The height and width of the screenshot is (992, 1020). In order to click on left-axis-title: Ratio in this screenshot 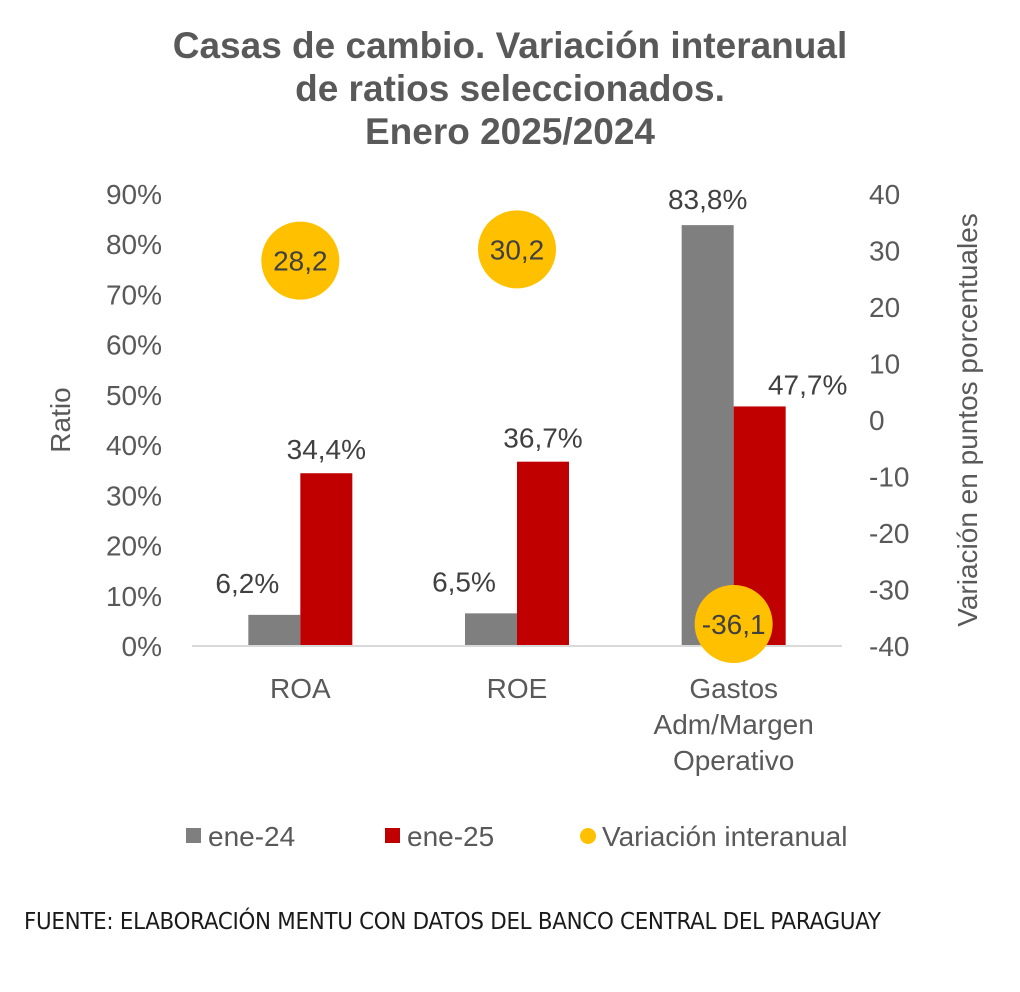, I will do `click(60, 419)`.